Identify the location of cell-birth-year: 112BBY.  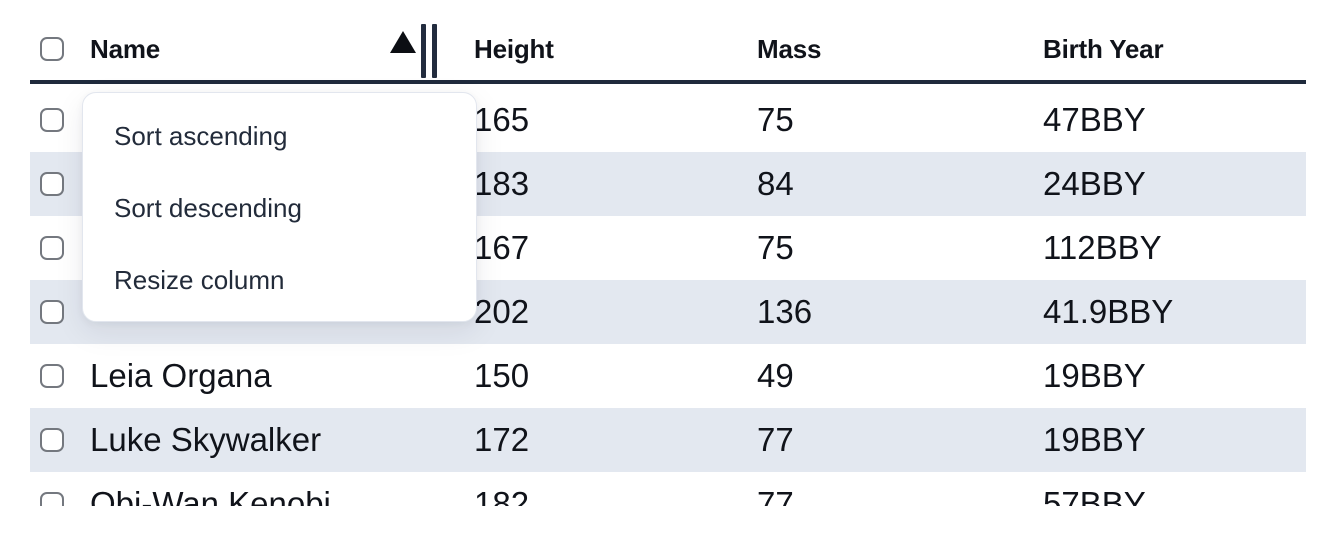
(1102, 247).